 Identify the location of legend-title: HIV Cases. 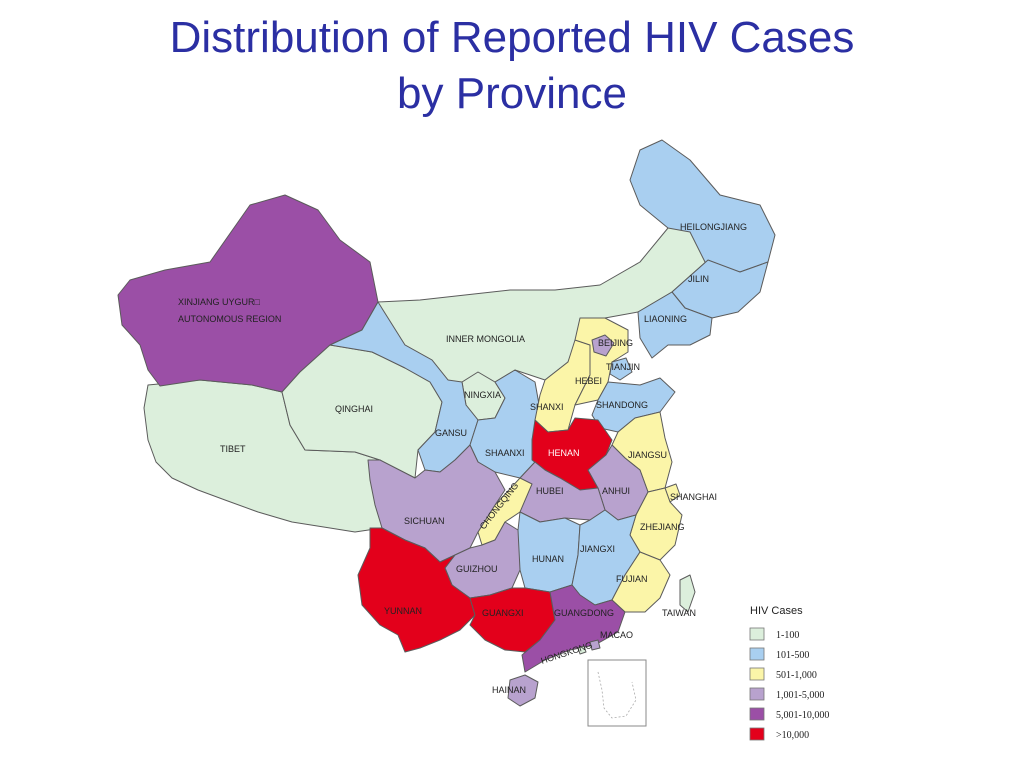
(776, 611).